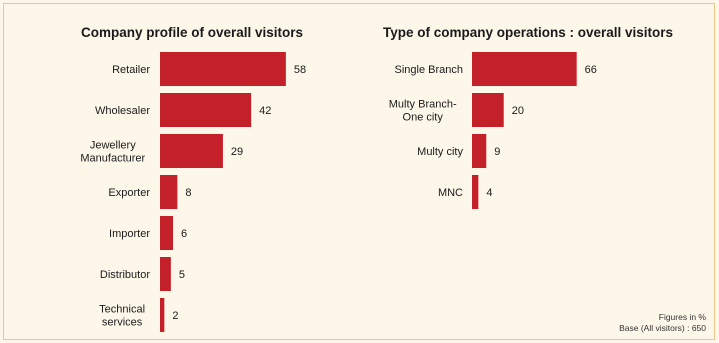 Image resolution: width=719 pixels, height=343 pixels. I want to click on category-label-exporter: Exporter, so click(129, 193).